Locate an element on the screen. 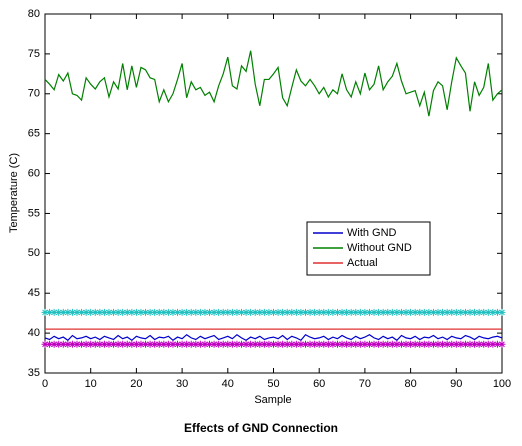 This screenshot has width=522, height=446. y-axis-label: Temperature (C) is located at coordinates (14, 193).